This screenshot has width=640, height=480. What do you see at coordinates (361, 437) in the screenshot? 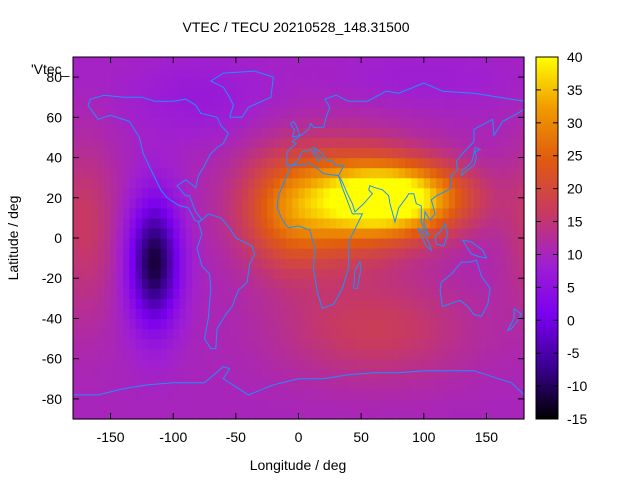
I see `x-tick-label: 50` at bounding box center [361, 437].